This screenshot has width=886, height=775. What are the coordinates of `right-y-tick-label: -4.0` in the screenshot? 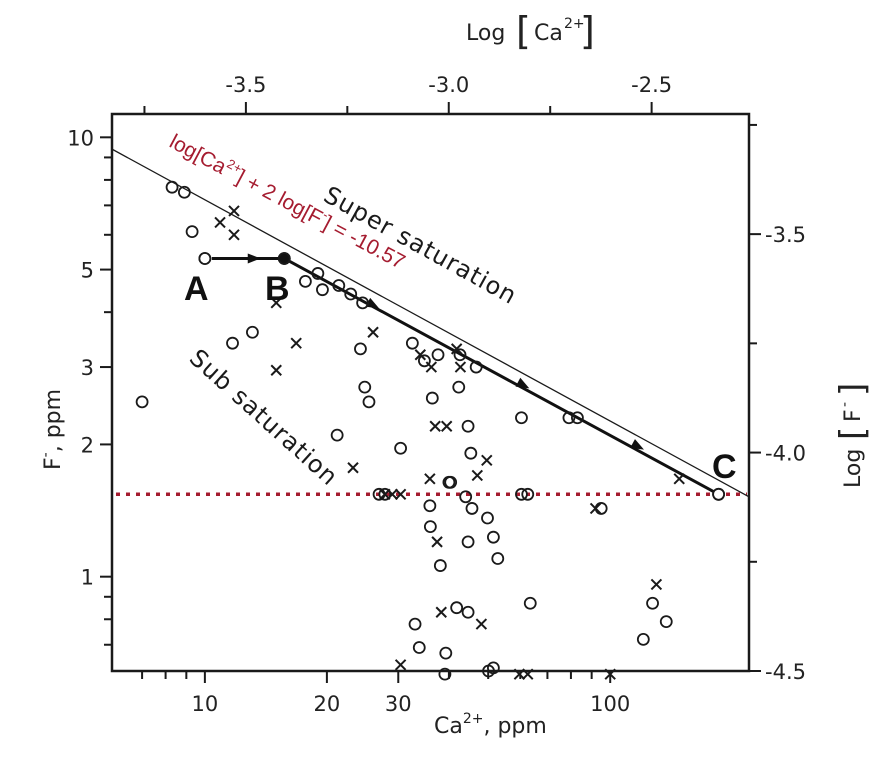 It's located at (785, 454).